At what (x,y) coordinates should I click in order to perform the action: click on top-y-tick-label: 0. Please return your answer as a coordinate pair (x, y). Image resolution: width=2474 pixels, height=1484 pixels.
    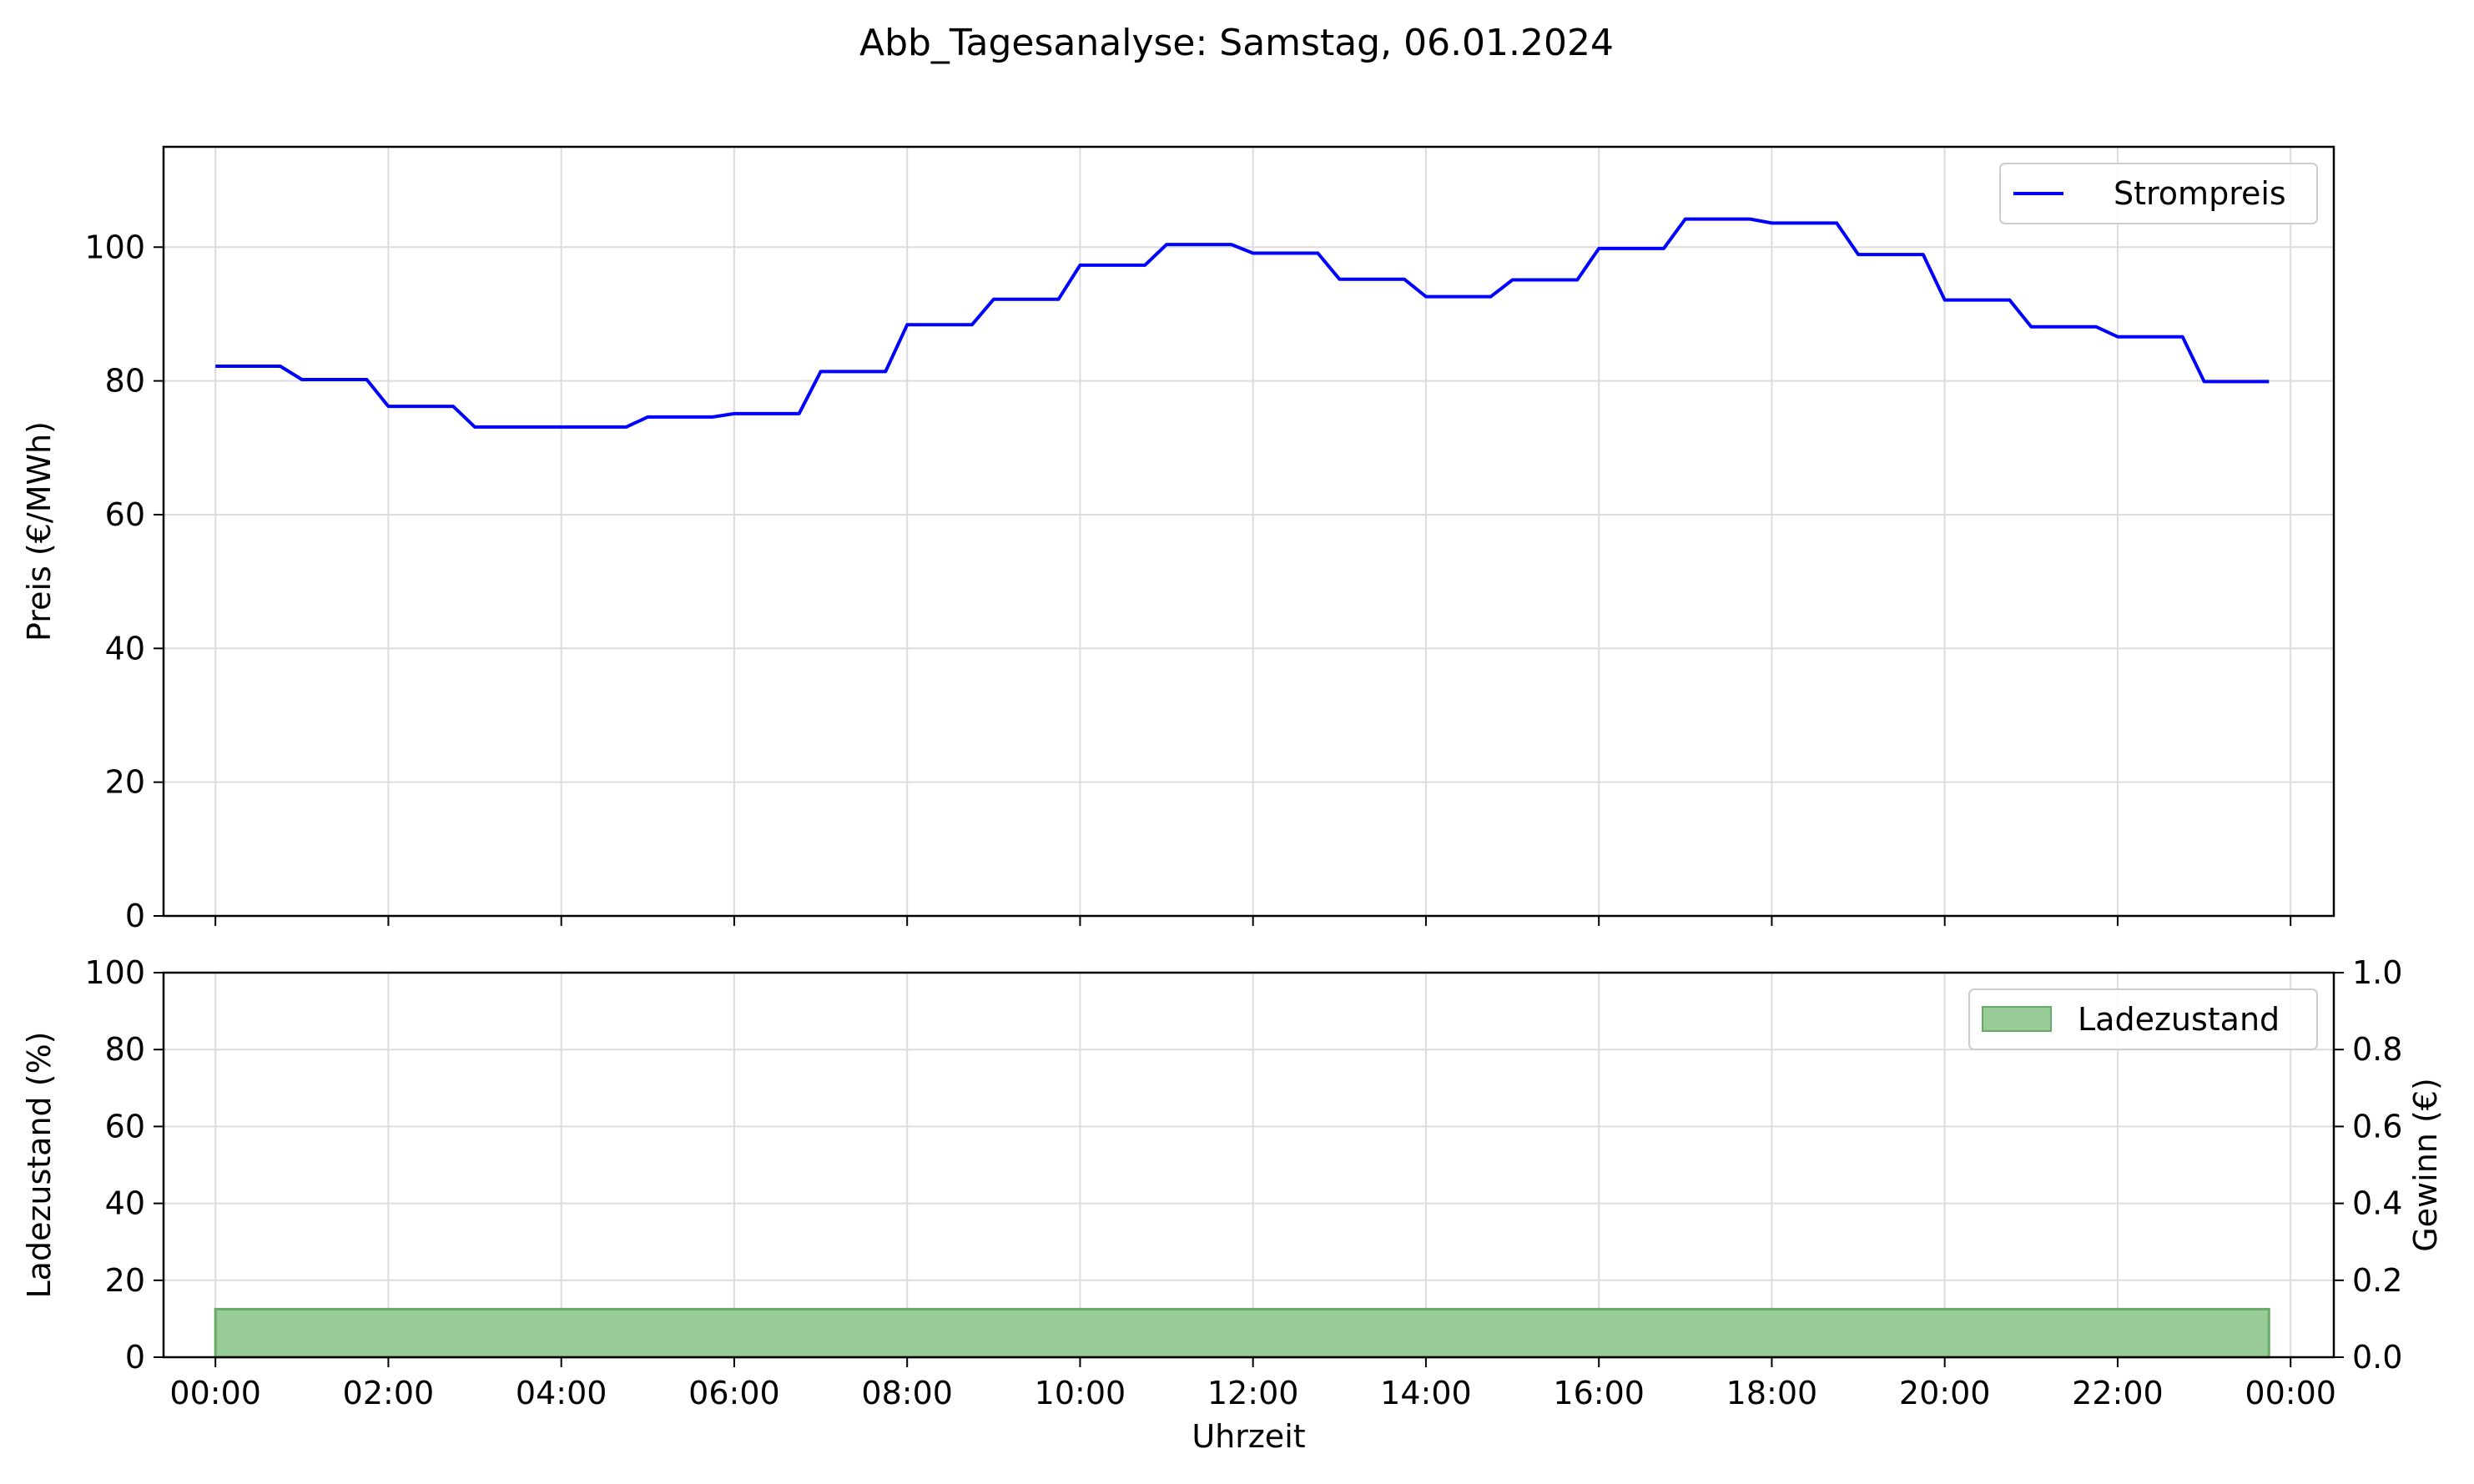
    Looking at the image, I should click on (135, 916).